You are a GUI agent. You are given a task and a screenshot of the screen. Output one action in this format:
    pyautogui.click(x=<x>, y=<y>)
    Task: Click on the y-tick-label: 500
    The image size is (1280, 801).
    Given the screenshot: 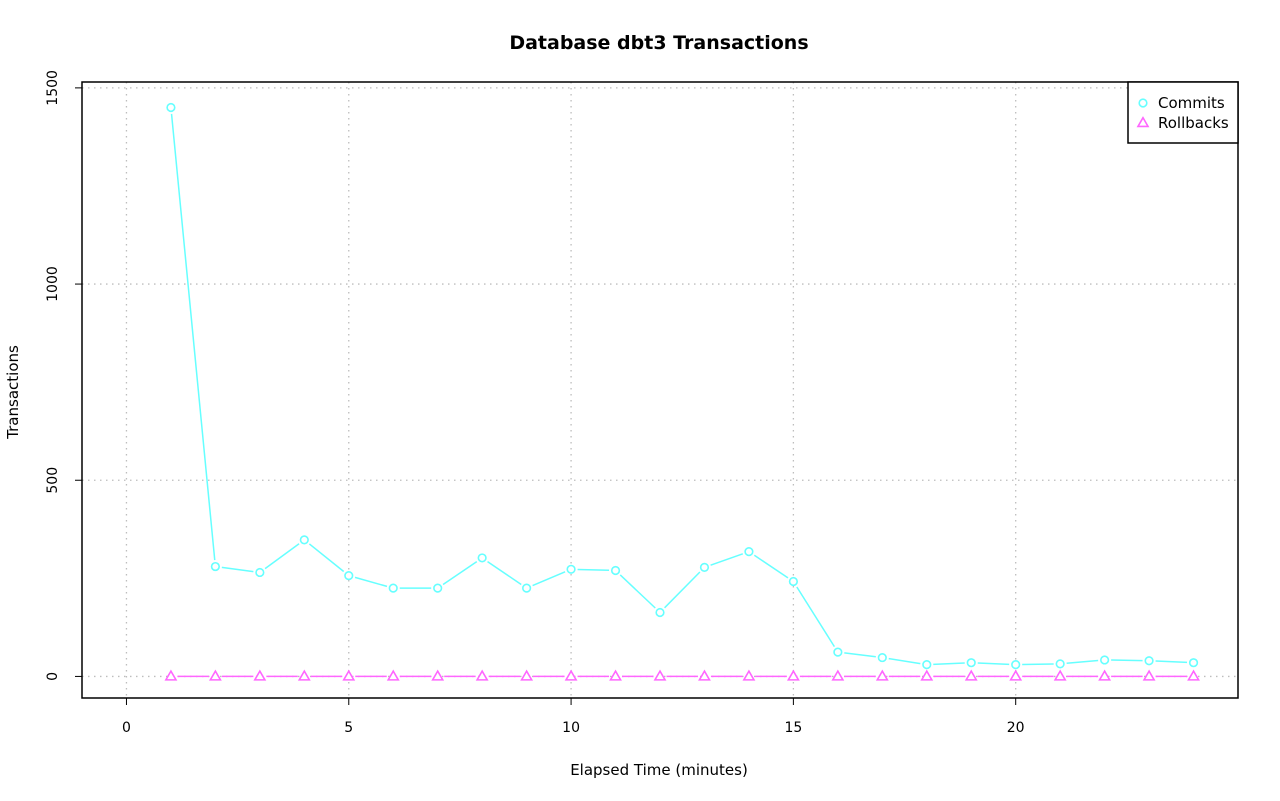 What is the action you would take?
    pyautogui.click(x=53, y=480)
    